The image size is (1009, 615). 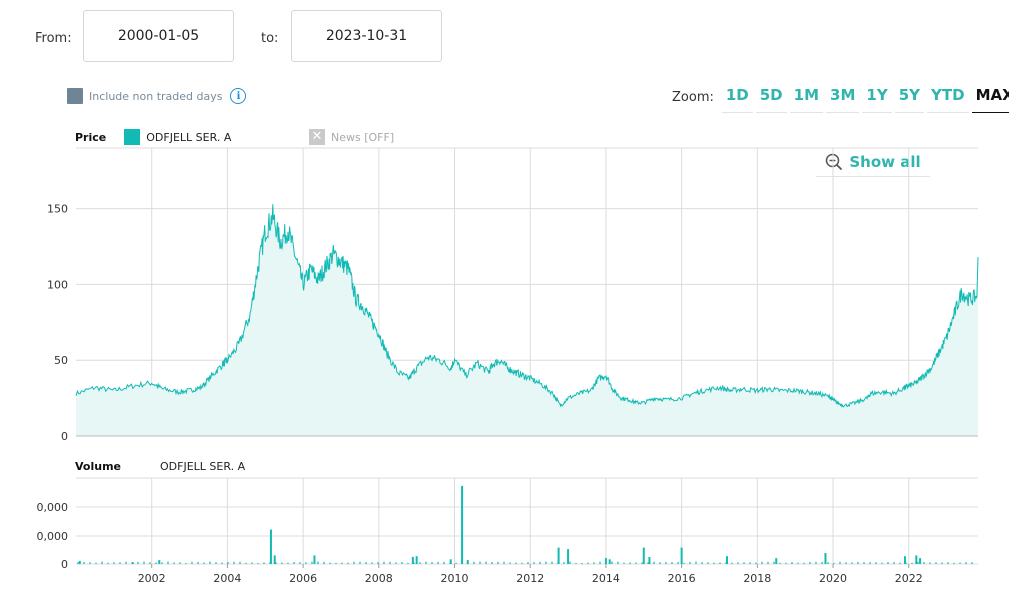 I want to click on volume-series-name: ODFJELL SER. A, so click(x=203, y=466).